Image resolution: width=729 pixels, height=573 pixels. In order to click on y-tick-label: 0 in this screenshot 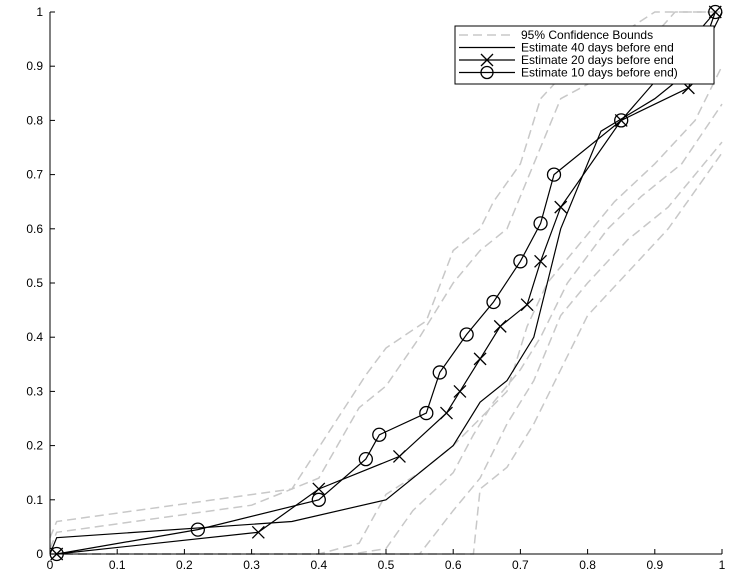, I will do `click(39, 554)`.